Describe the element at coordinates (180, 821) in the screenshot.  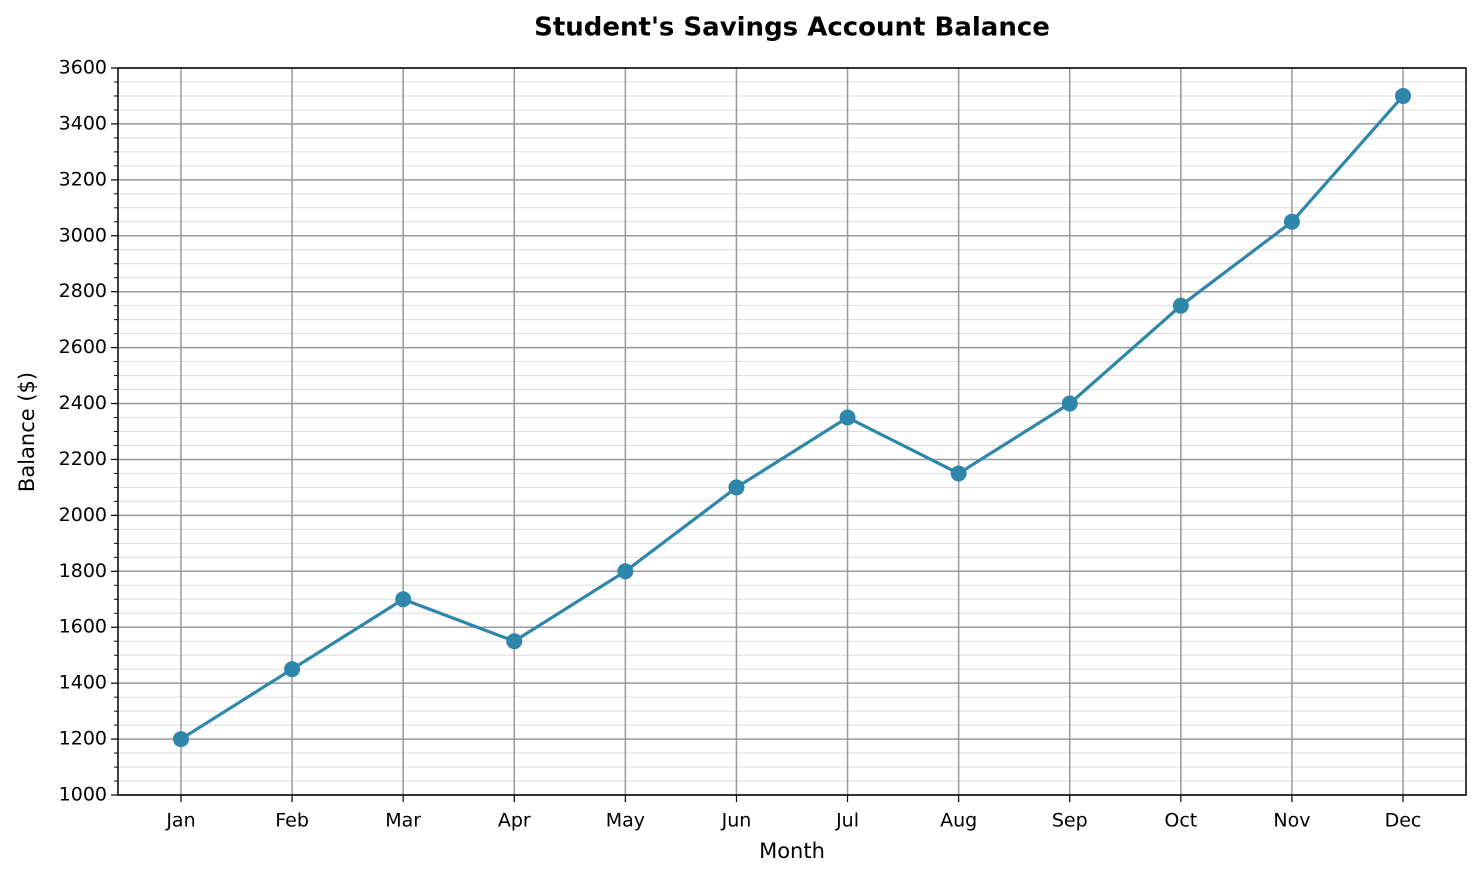
I see `x-tick-label: Jan` at that location.